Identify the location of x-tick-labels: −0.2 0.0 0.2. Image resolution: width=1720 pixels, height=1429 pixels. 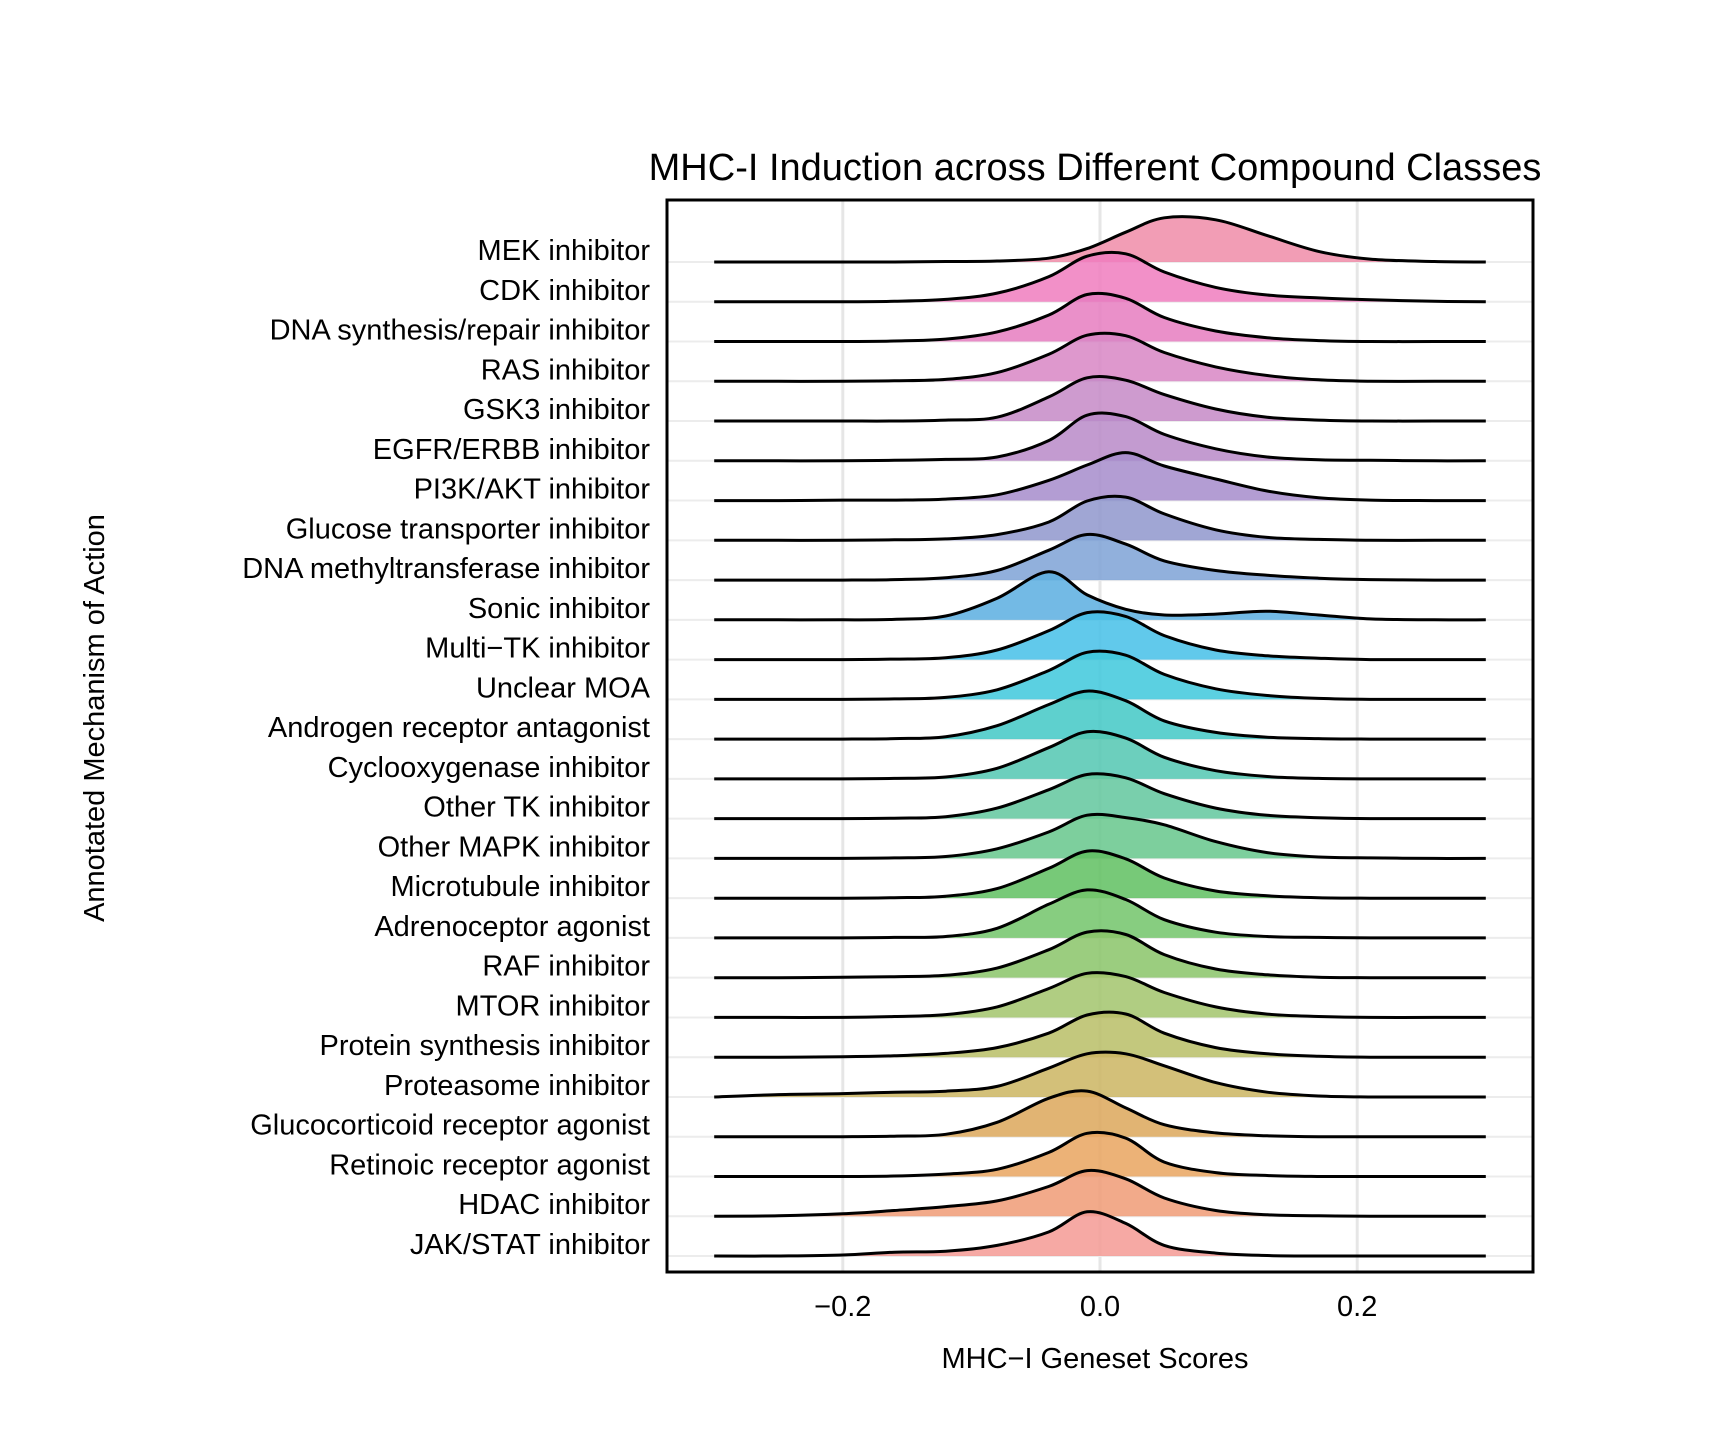
(1095, 1307).